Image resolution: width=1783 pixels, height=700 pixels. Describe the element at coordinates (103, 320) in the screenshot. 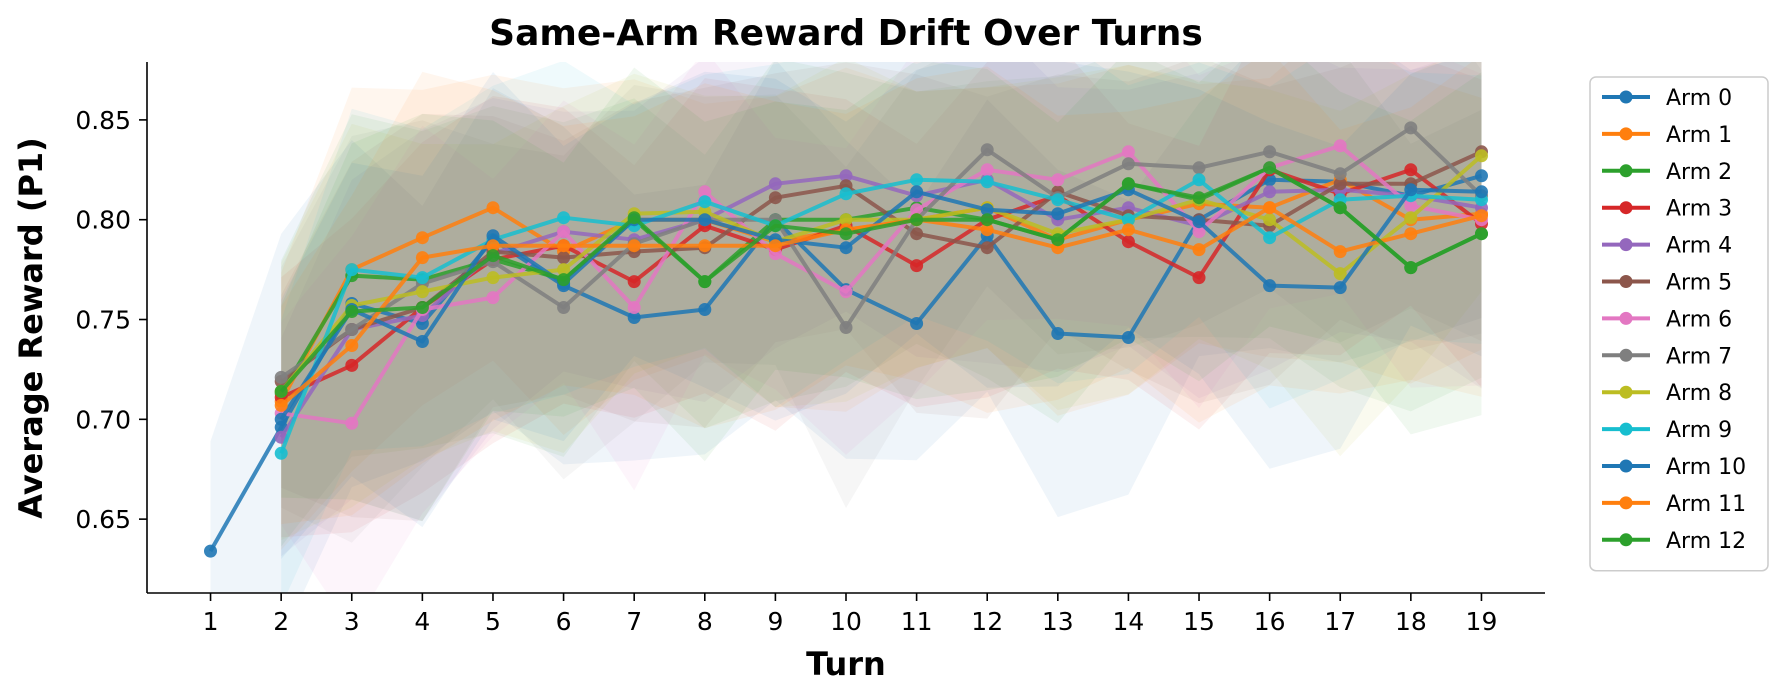

I see `y-tick-label: 0.75` at that location.